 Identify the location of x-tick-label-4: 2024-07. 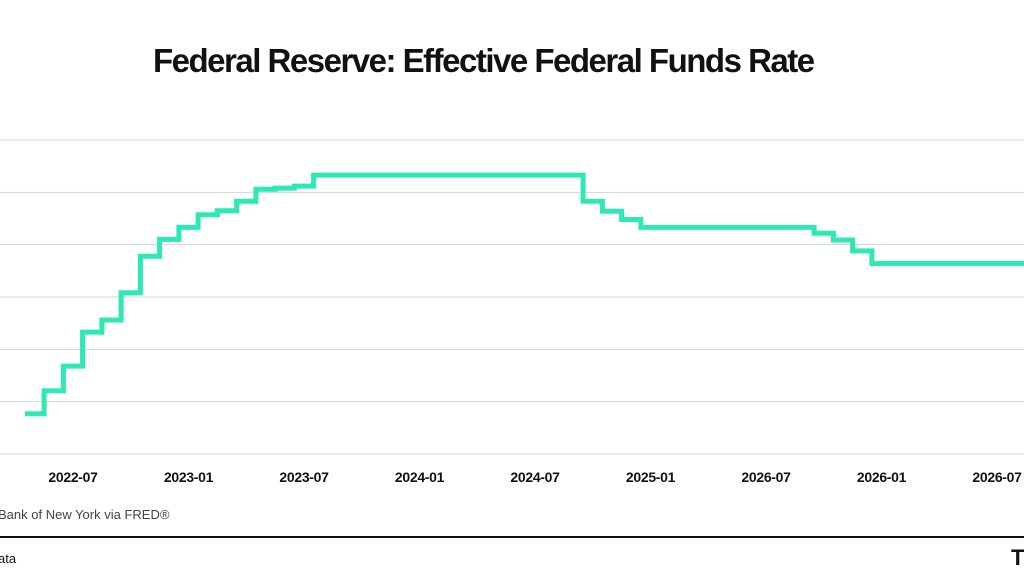
(535, 477).